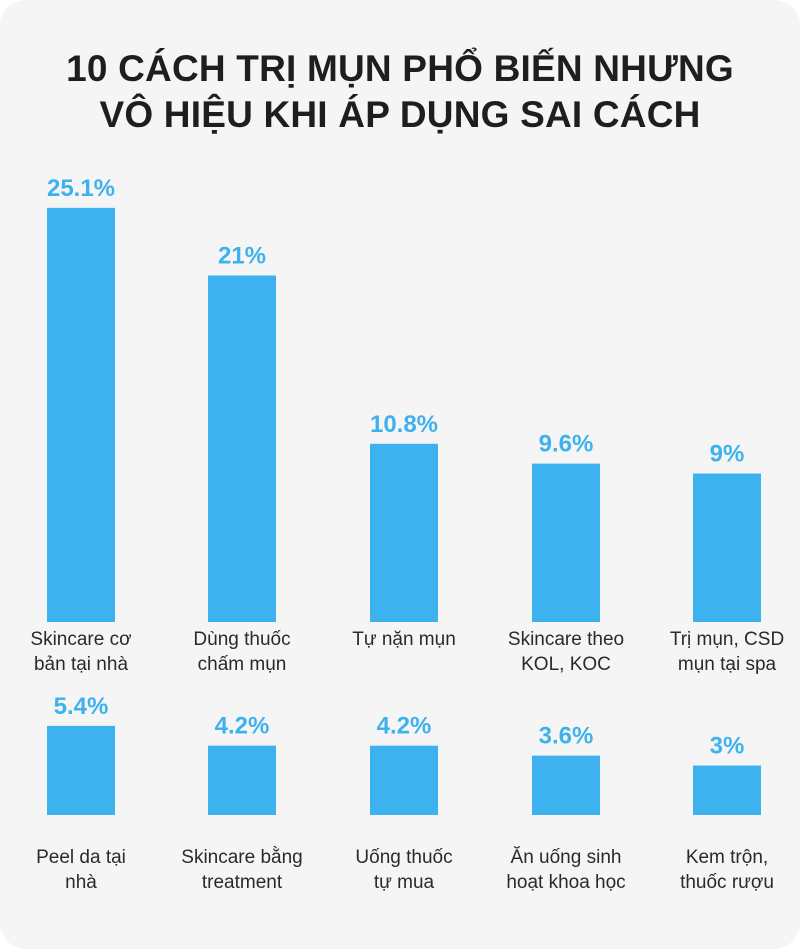 This screenshot has height=949, width=800. Describe the element at coordinates (400, 68) in the screenshot. I see `title-line-1: 10 CÁCH TRỊ MỤN PHỔ BIẾN NHƯNG` at that location.